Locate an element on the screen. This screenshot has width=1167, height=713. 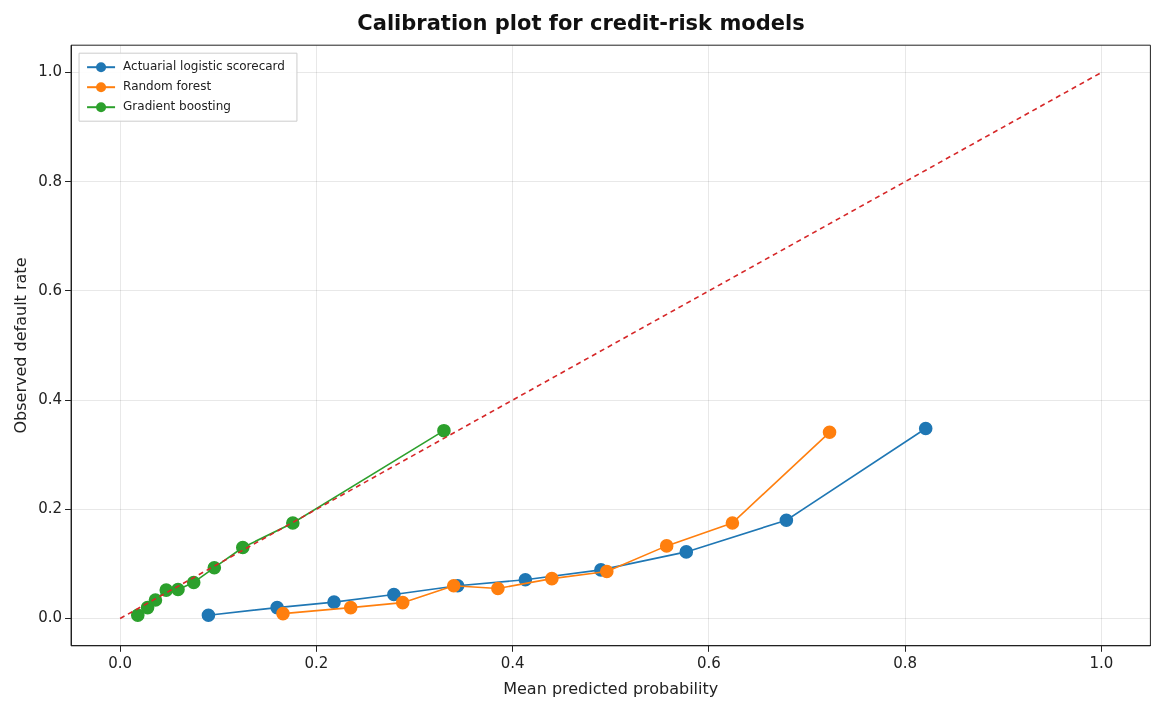
x-tick-label: 0.0 is located at coordinates (120, 662).